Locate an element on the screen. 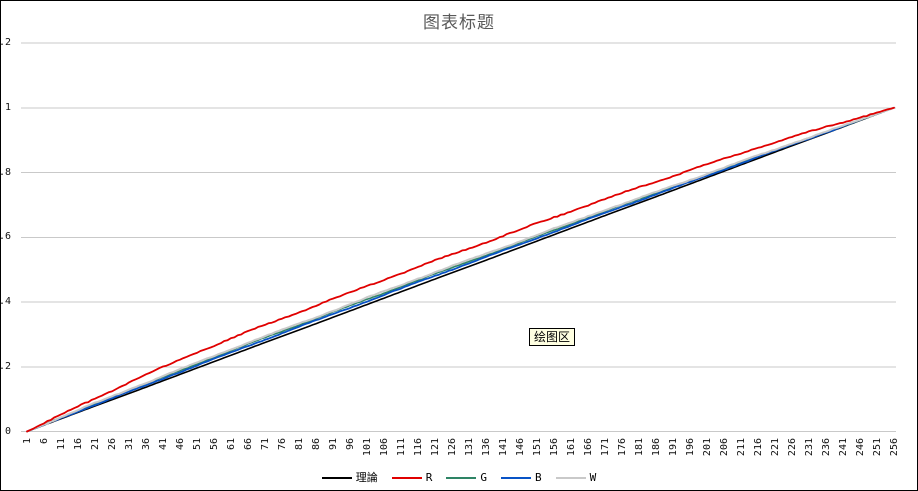 The width and height of the screenshot is (918, 491). x-axis-label: 81 is located at coordinates (299, 444).